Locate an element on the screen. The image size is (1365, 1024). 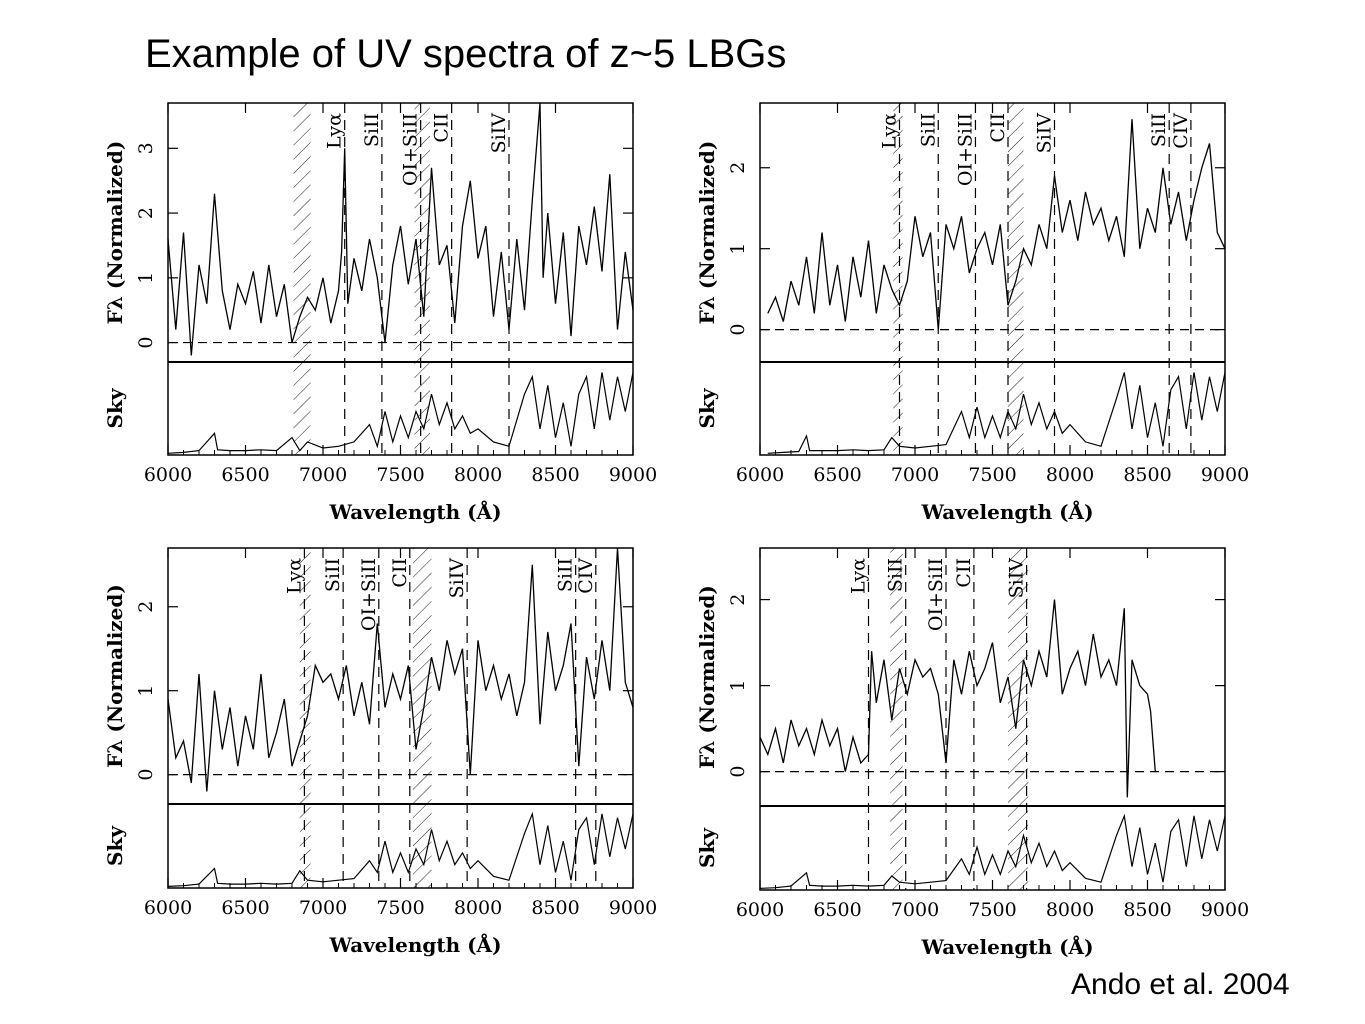
citation-credit: Ando et al. 2004 is located at coordinates (1180, 984).